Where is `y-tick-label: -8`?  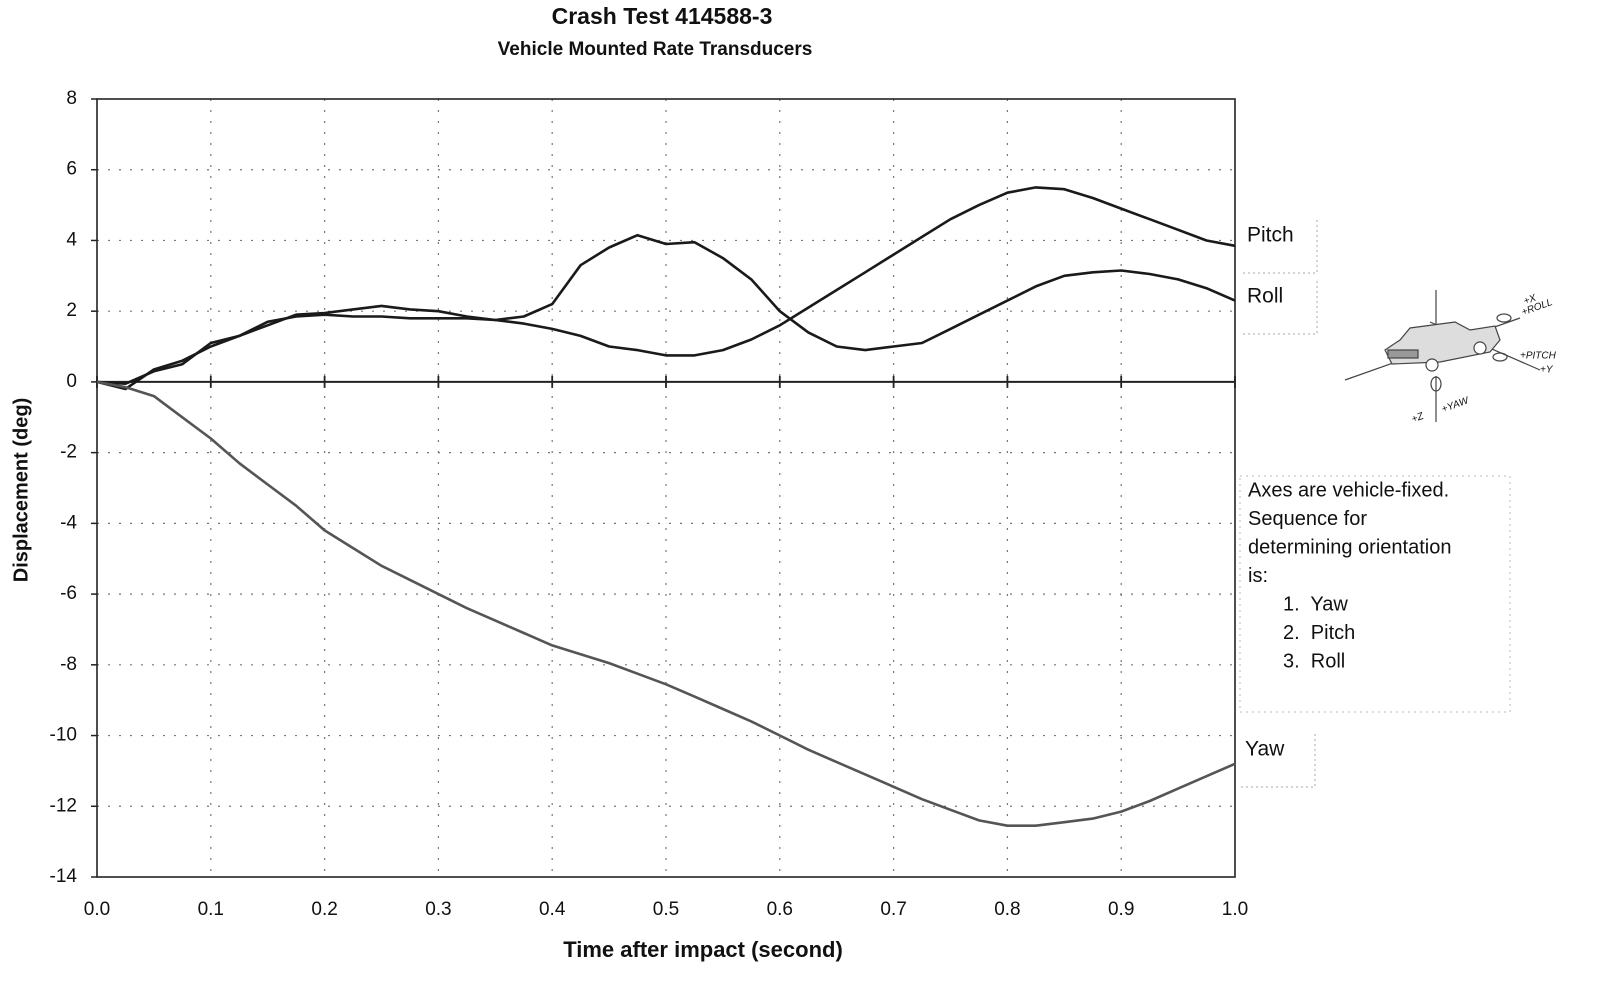 y-tick-label: -8 is located at coordinates (68, 664).